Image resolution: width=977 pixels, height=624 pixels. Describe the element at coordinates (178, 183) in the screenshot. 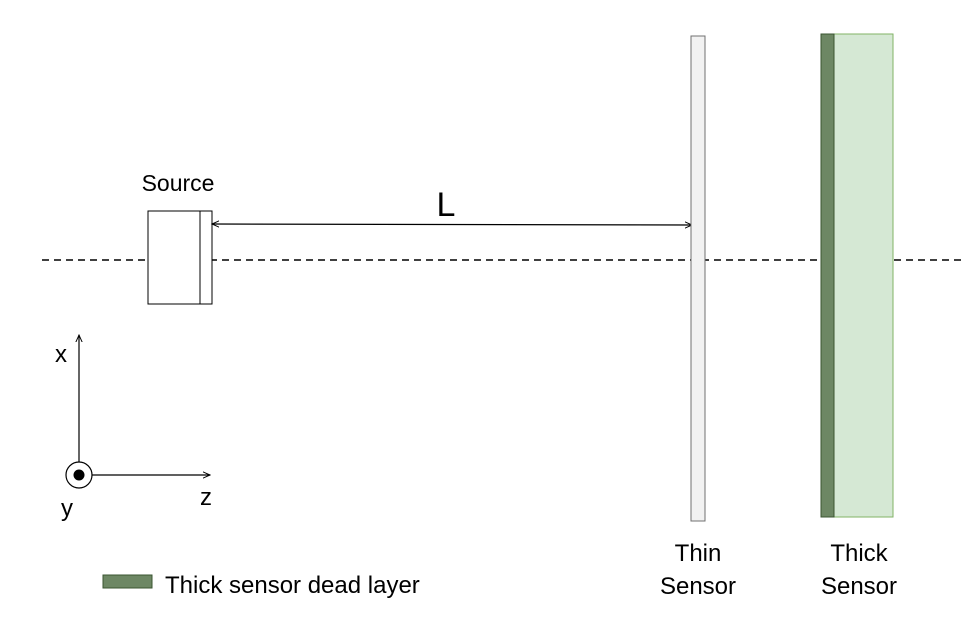

I see `source-label: Source` at that location.